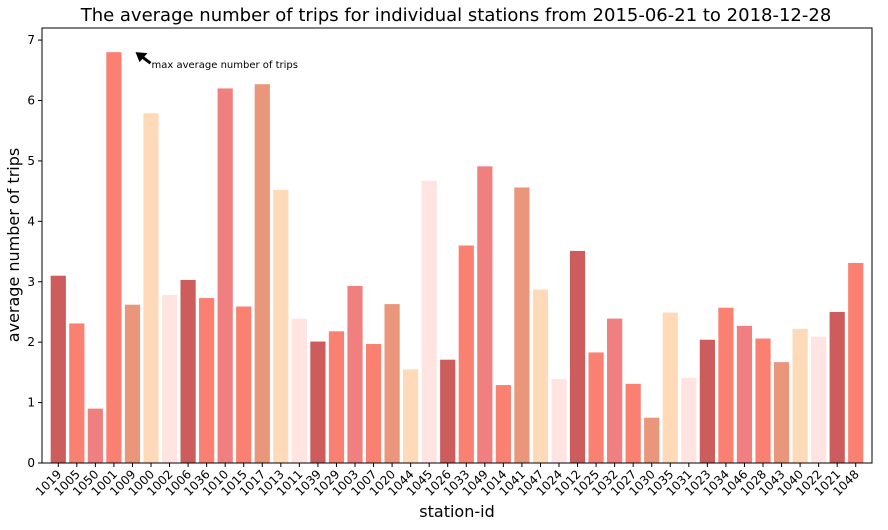 The height and width of the screenshot is (530, 888). I want to click on y-tick-label: 4, so click(31, 221).